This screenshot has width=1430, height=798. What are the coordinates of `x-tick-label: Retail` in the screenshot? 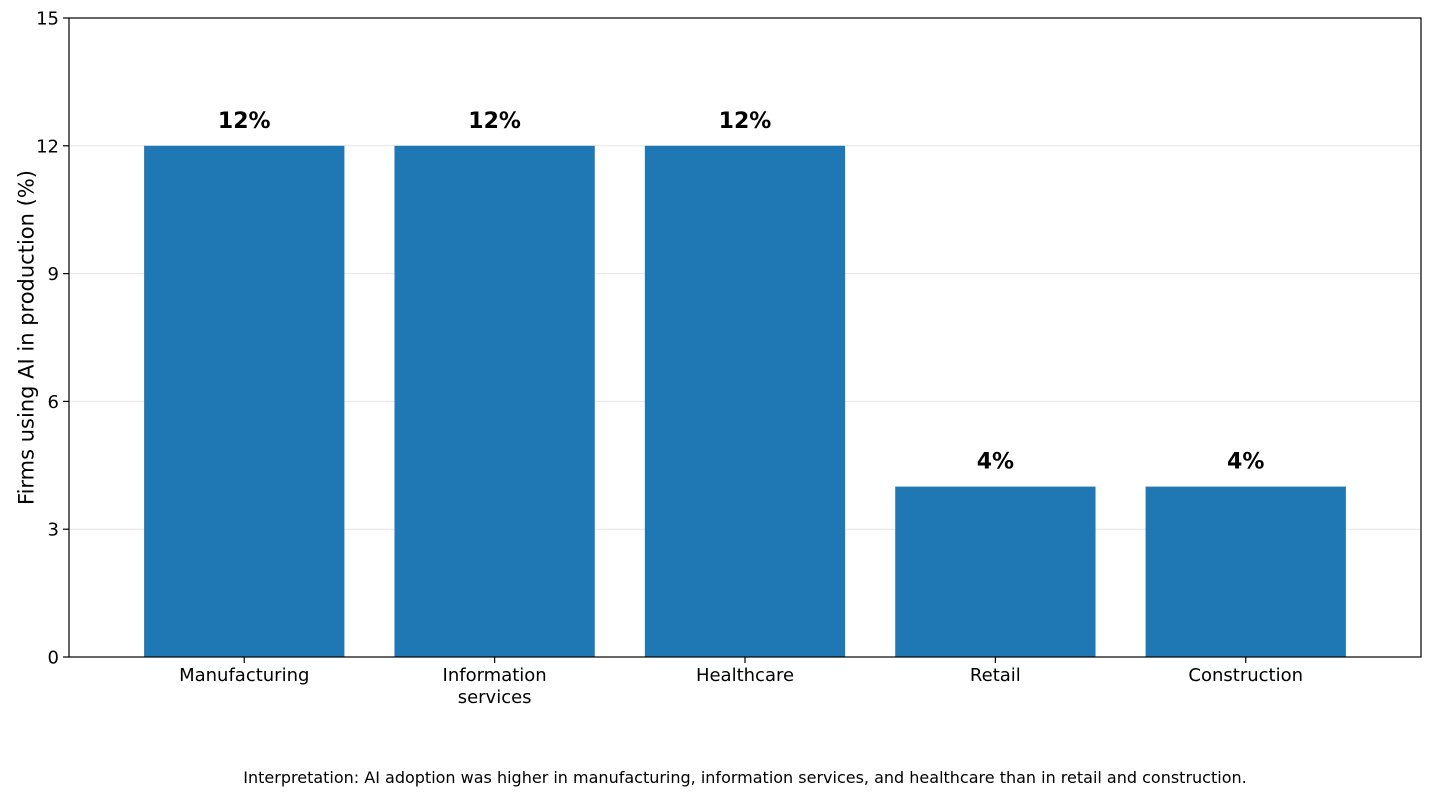 It's located at (995, 675).